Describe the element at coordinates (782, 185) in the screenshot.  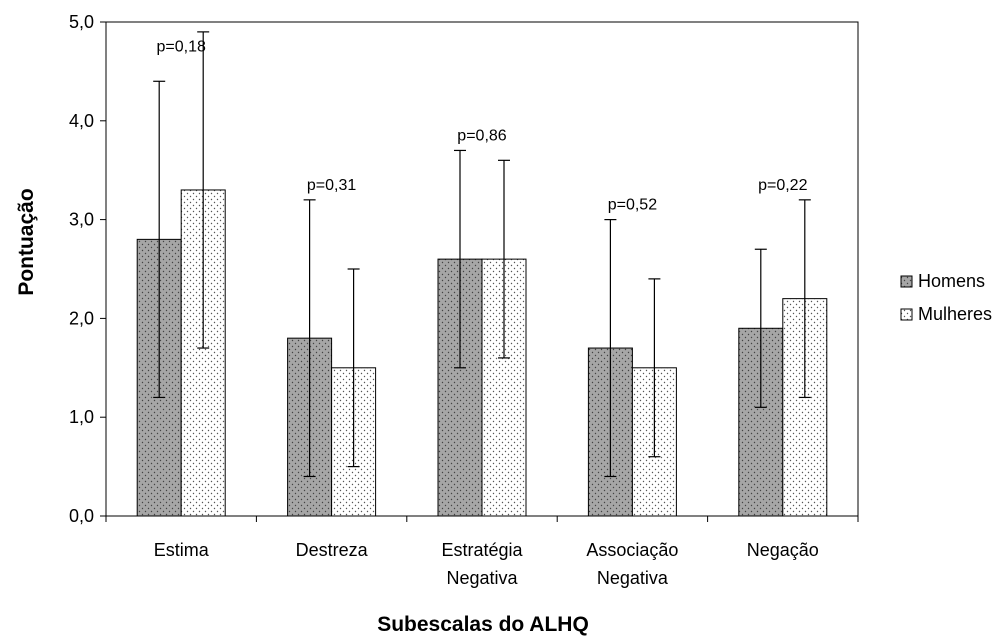
I see `p-value-label: p=0,22` at that location.